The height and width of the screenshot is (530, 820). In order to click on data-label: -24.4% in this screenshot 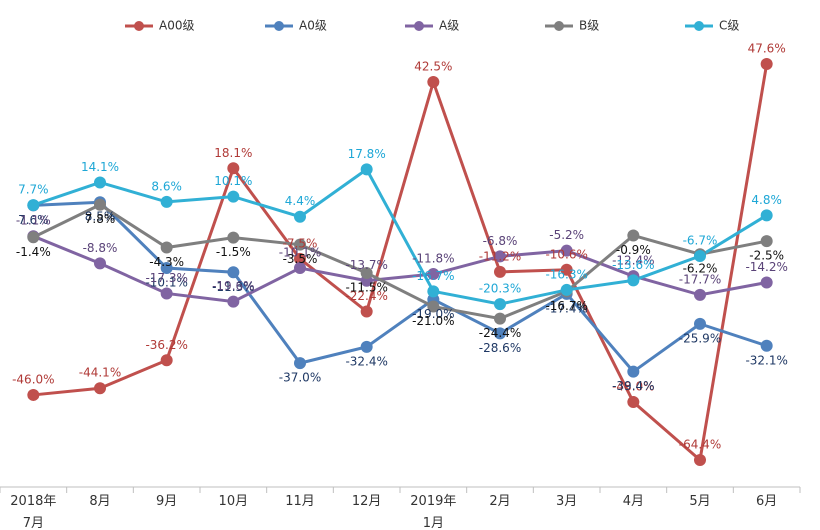, I will do `click(500, 333)`.